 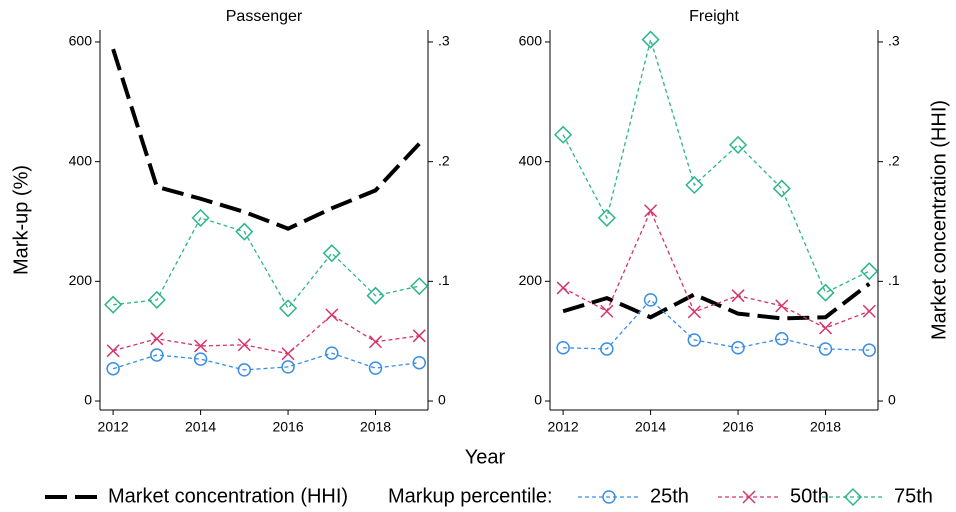 What do you see at coordinates (714, 16) in the screenshot?
I see `panel-title: Freight` at bounding box center [714, 16].